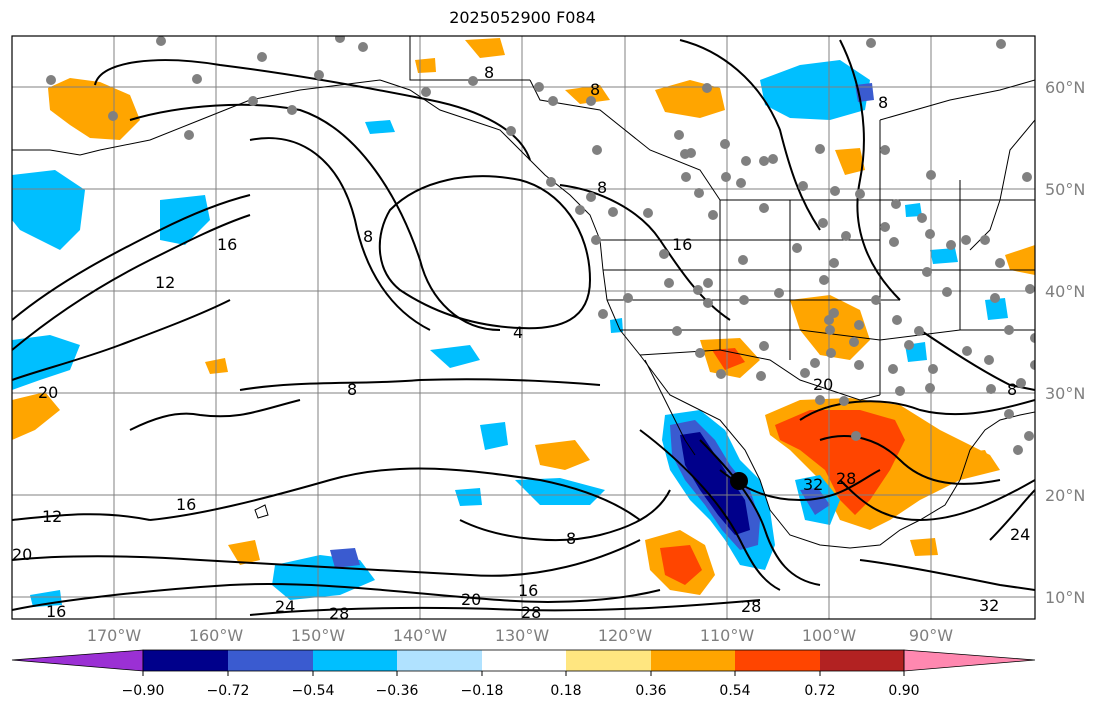 This screenshot has width=1105, height=712. I want to click on lon-label-160w: 160°W, so click(216, 635).